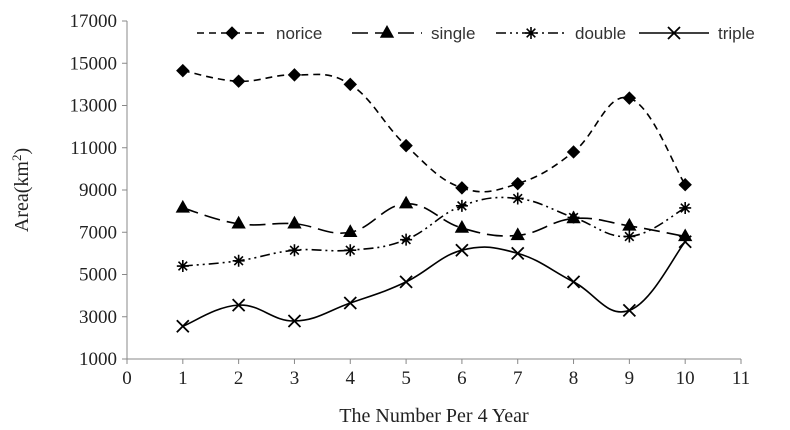 The height and width of the screenshot is (430, 790). What do you see at coordinates (685, 378) in the screenshot?
I see `x-tick-label: 10` at bounding box center [685, 378].